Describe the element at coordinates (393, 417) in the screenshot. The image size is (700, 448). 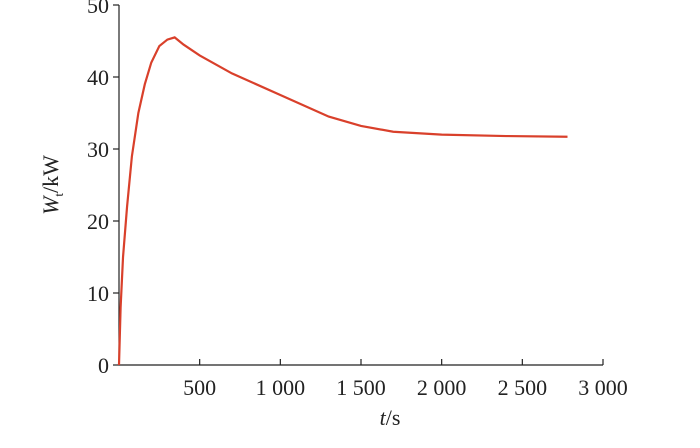
I see `x-label-unit: /s` at that location.